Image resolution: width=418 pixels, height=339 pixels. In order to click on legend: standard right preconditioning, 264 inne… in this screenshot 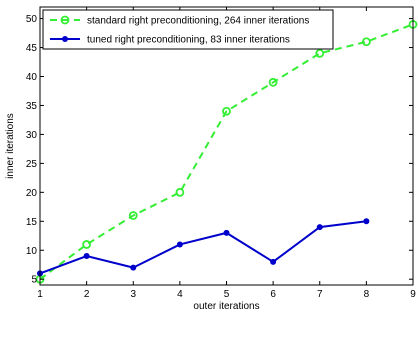, I will do `click(188, 29)`.